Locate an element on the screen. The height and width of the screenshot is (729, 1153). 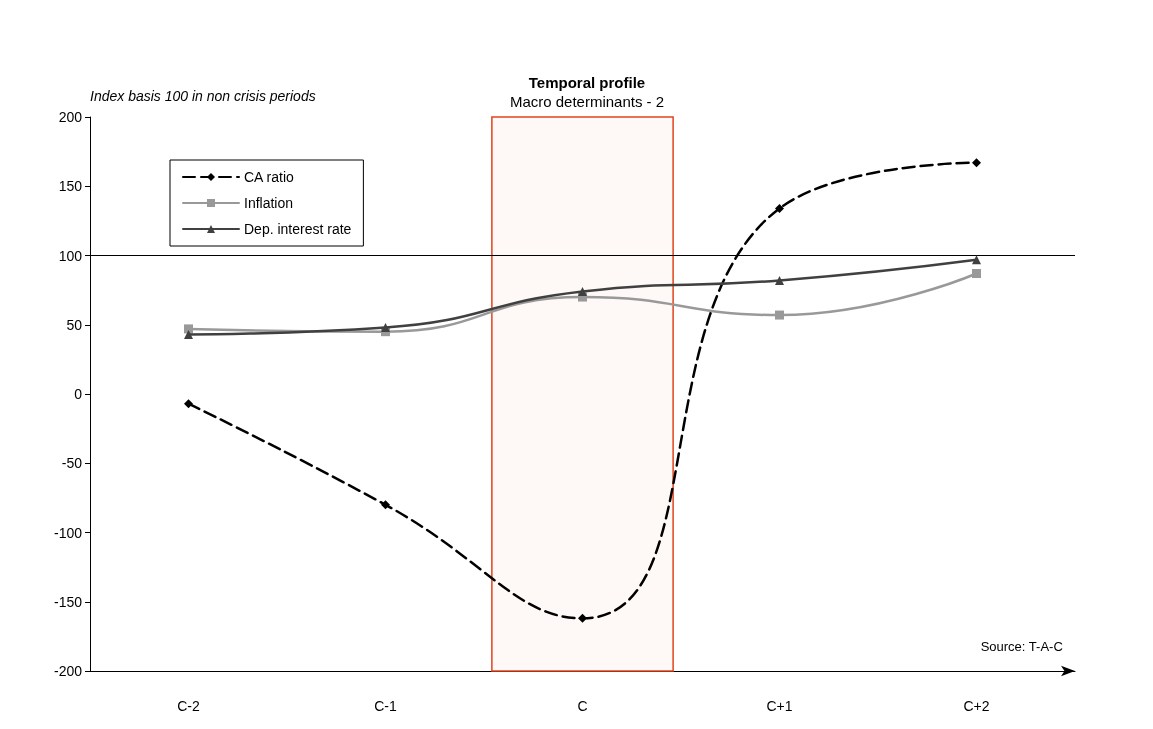
annotation: Source: T-A-C is located at coordinates (1021, 646).